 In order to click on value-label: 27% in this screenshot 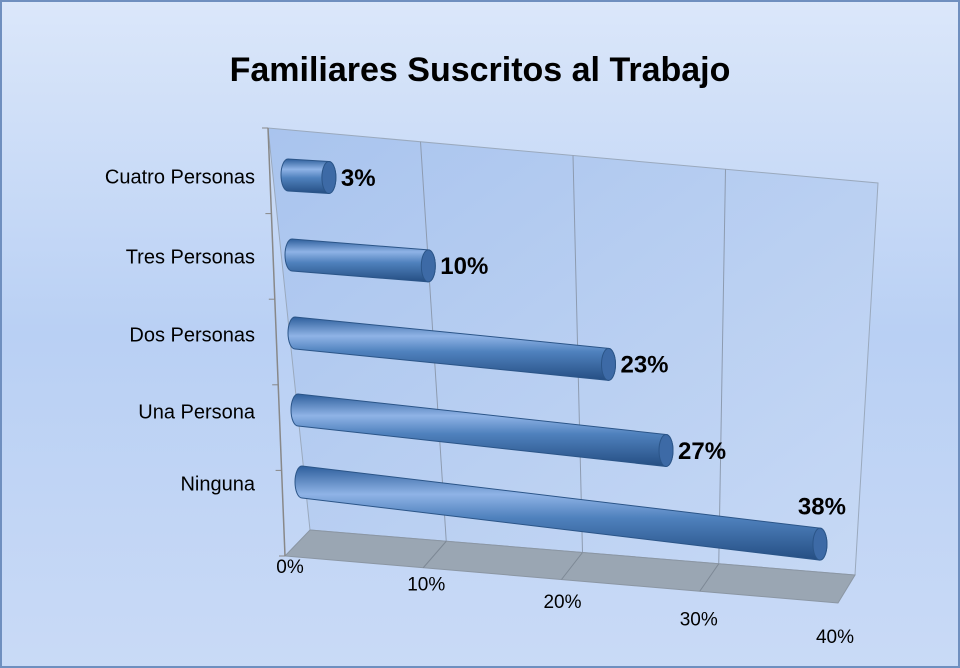, I will do `click(702, 451)`.